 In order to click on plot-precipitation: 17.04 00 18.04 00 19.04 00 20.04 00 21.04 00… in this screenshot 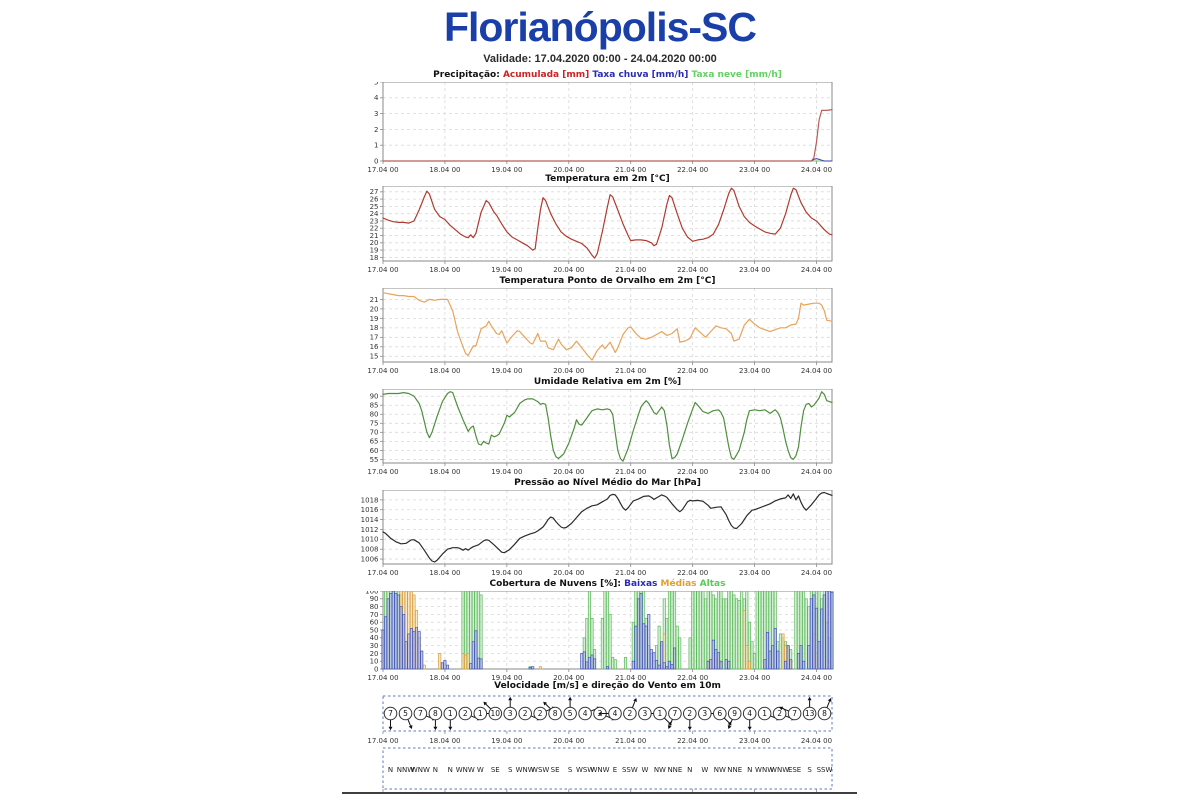, I will do `click(600, 128)`.